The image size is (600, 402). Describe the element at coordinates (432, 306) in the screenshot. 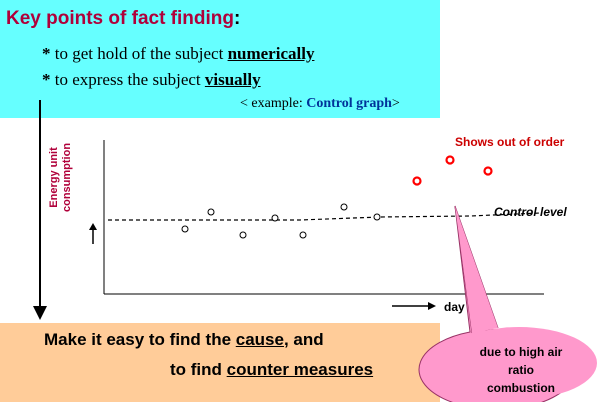

I see `day-arrow-head` at that location.